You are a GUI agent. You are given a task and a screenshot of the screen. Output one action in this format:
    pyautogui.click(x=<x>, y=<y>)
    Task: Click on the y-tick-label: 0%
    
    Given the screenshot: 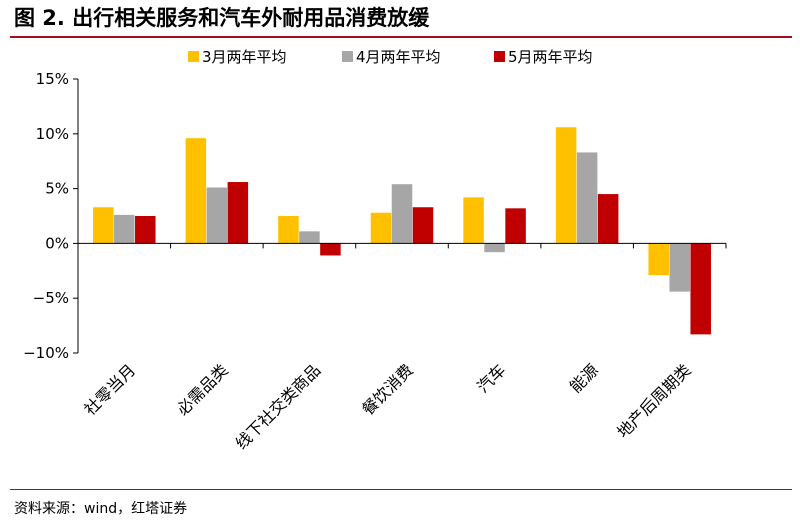 What is the action you would take?
    pyautogui.click(x=57, y=243)
    